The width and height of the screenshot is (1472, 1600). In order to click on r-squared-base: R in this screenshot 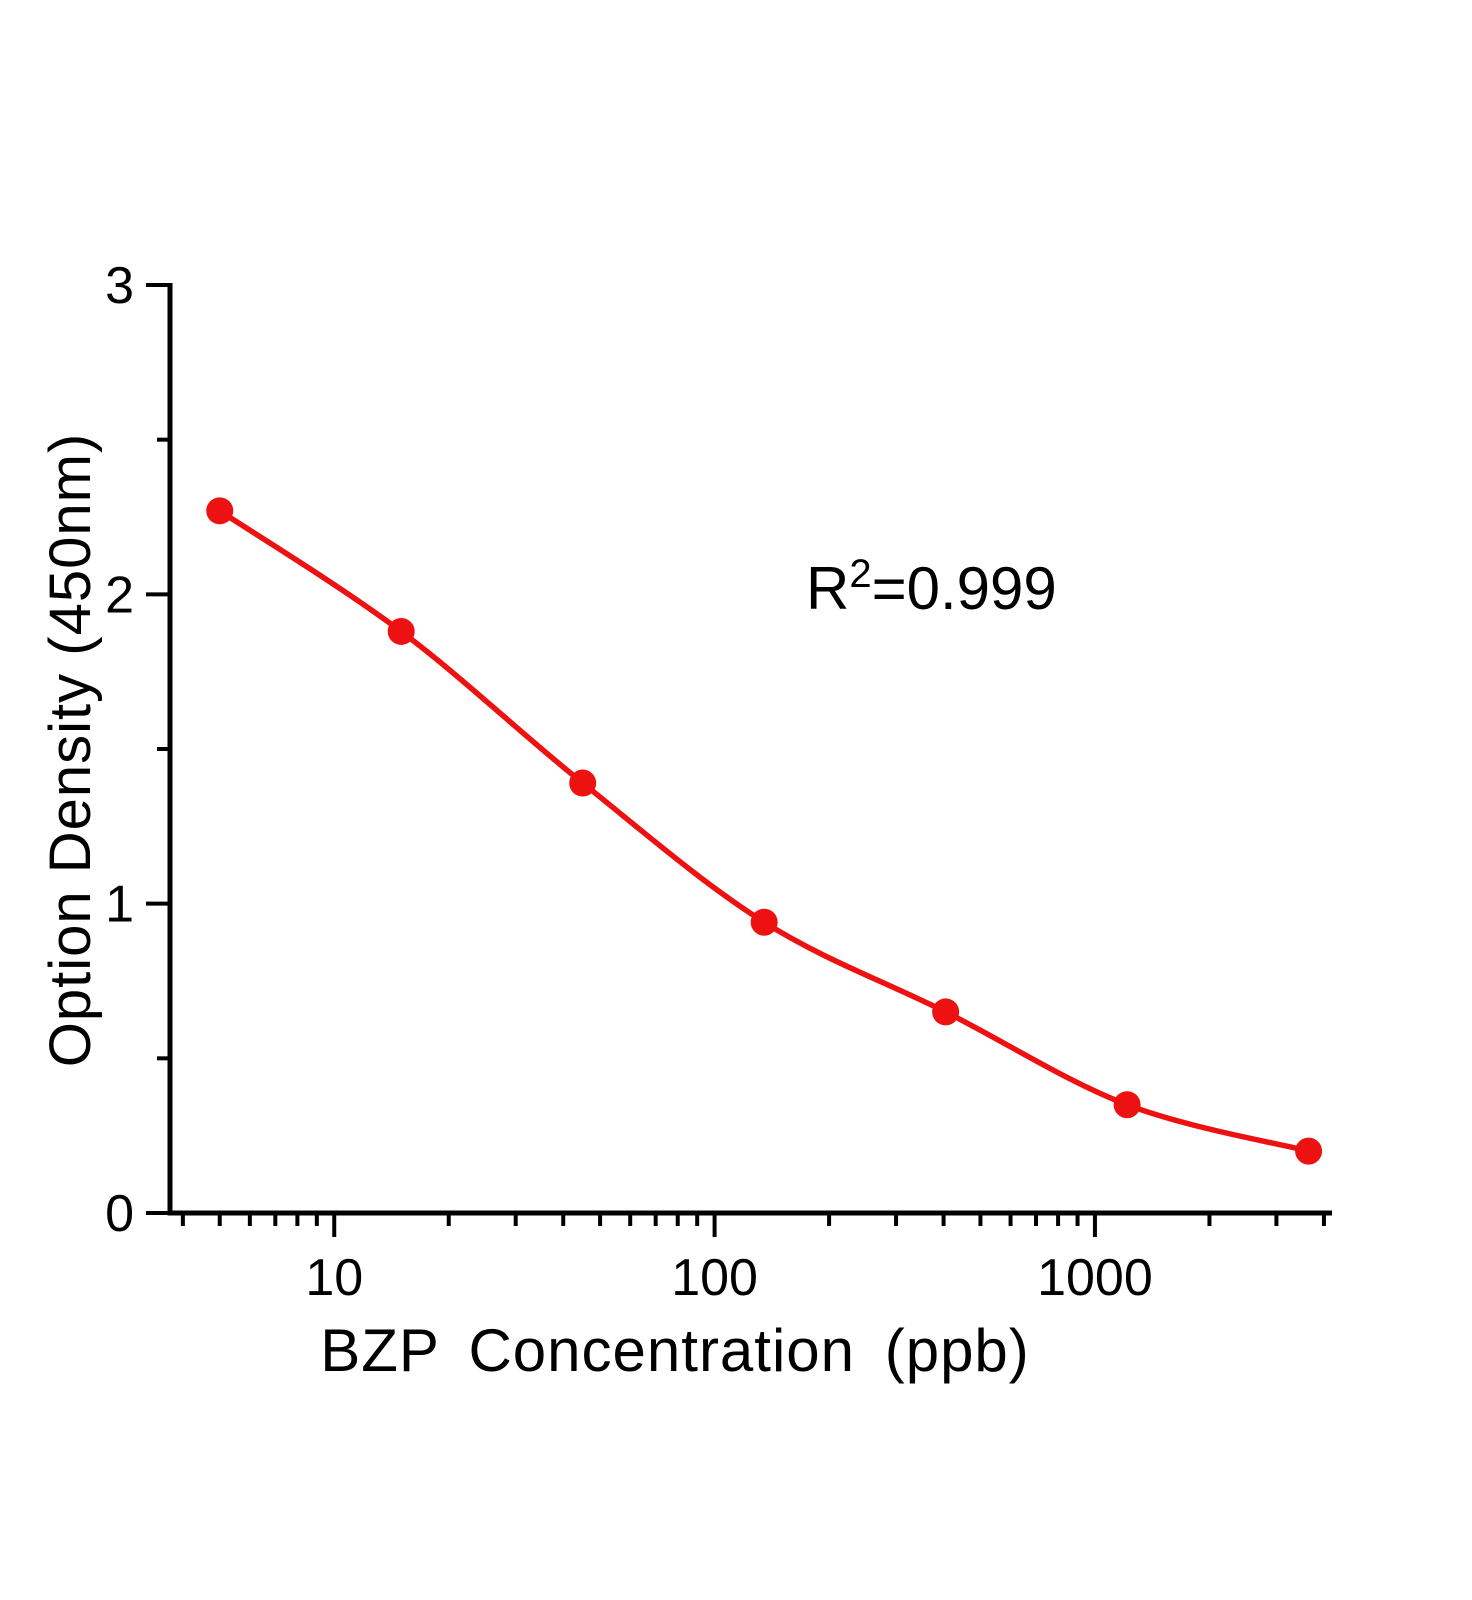, I will do `click(828, 588)`.